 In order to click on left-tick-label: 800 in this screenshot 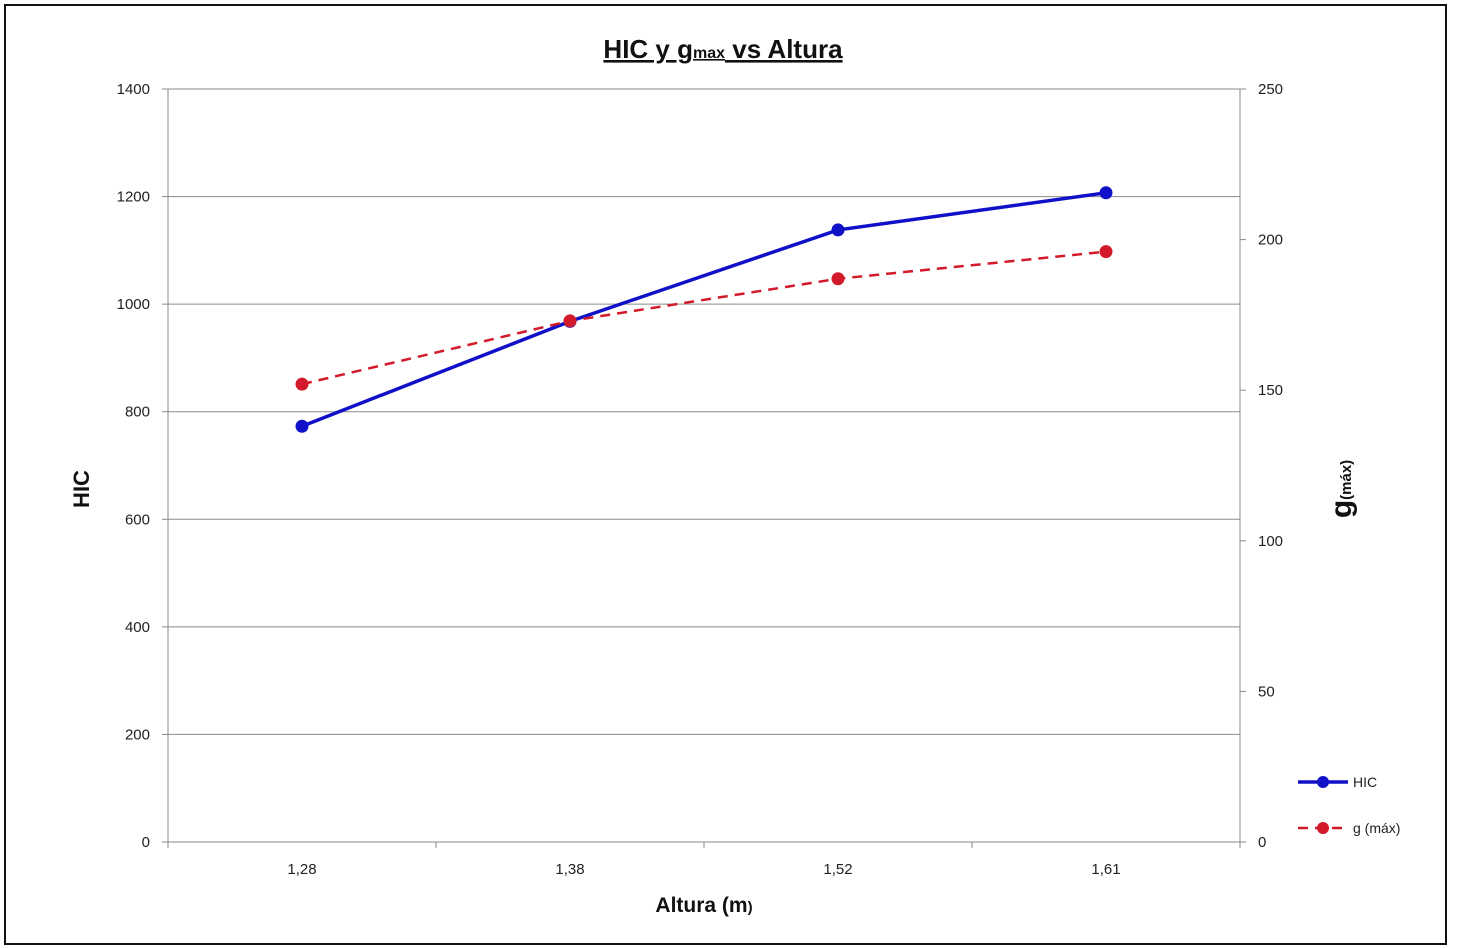, I will do `click(137, 412)`.